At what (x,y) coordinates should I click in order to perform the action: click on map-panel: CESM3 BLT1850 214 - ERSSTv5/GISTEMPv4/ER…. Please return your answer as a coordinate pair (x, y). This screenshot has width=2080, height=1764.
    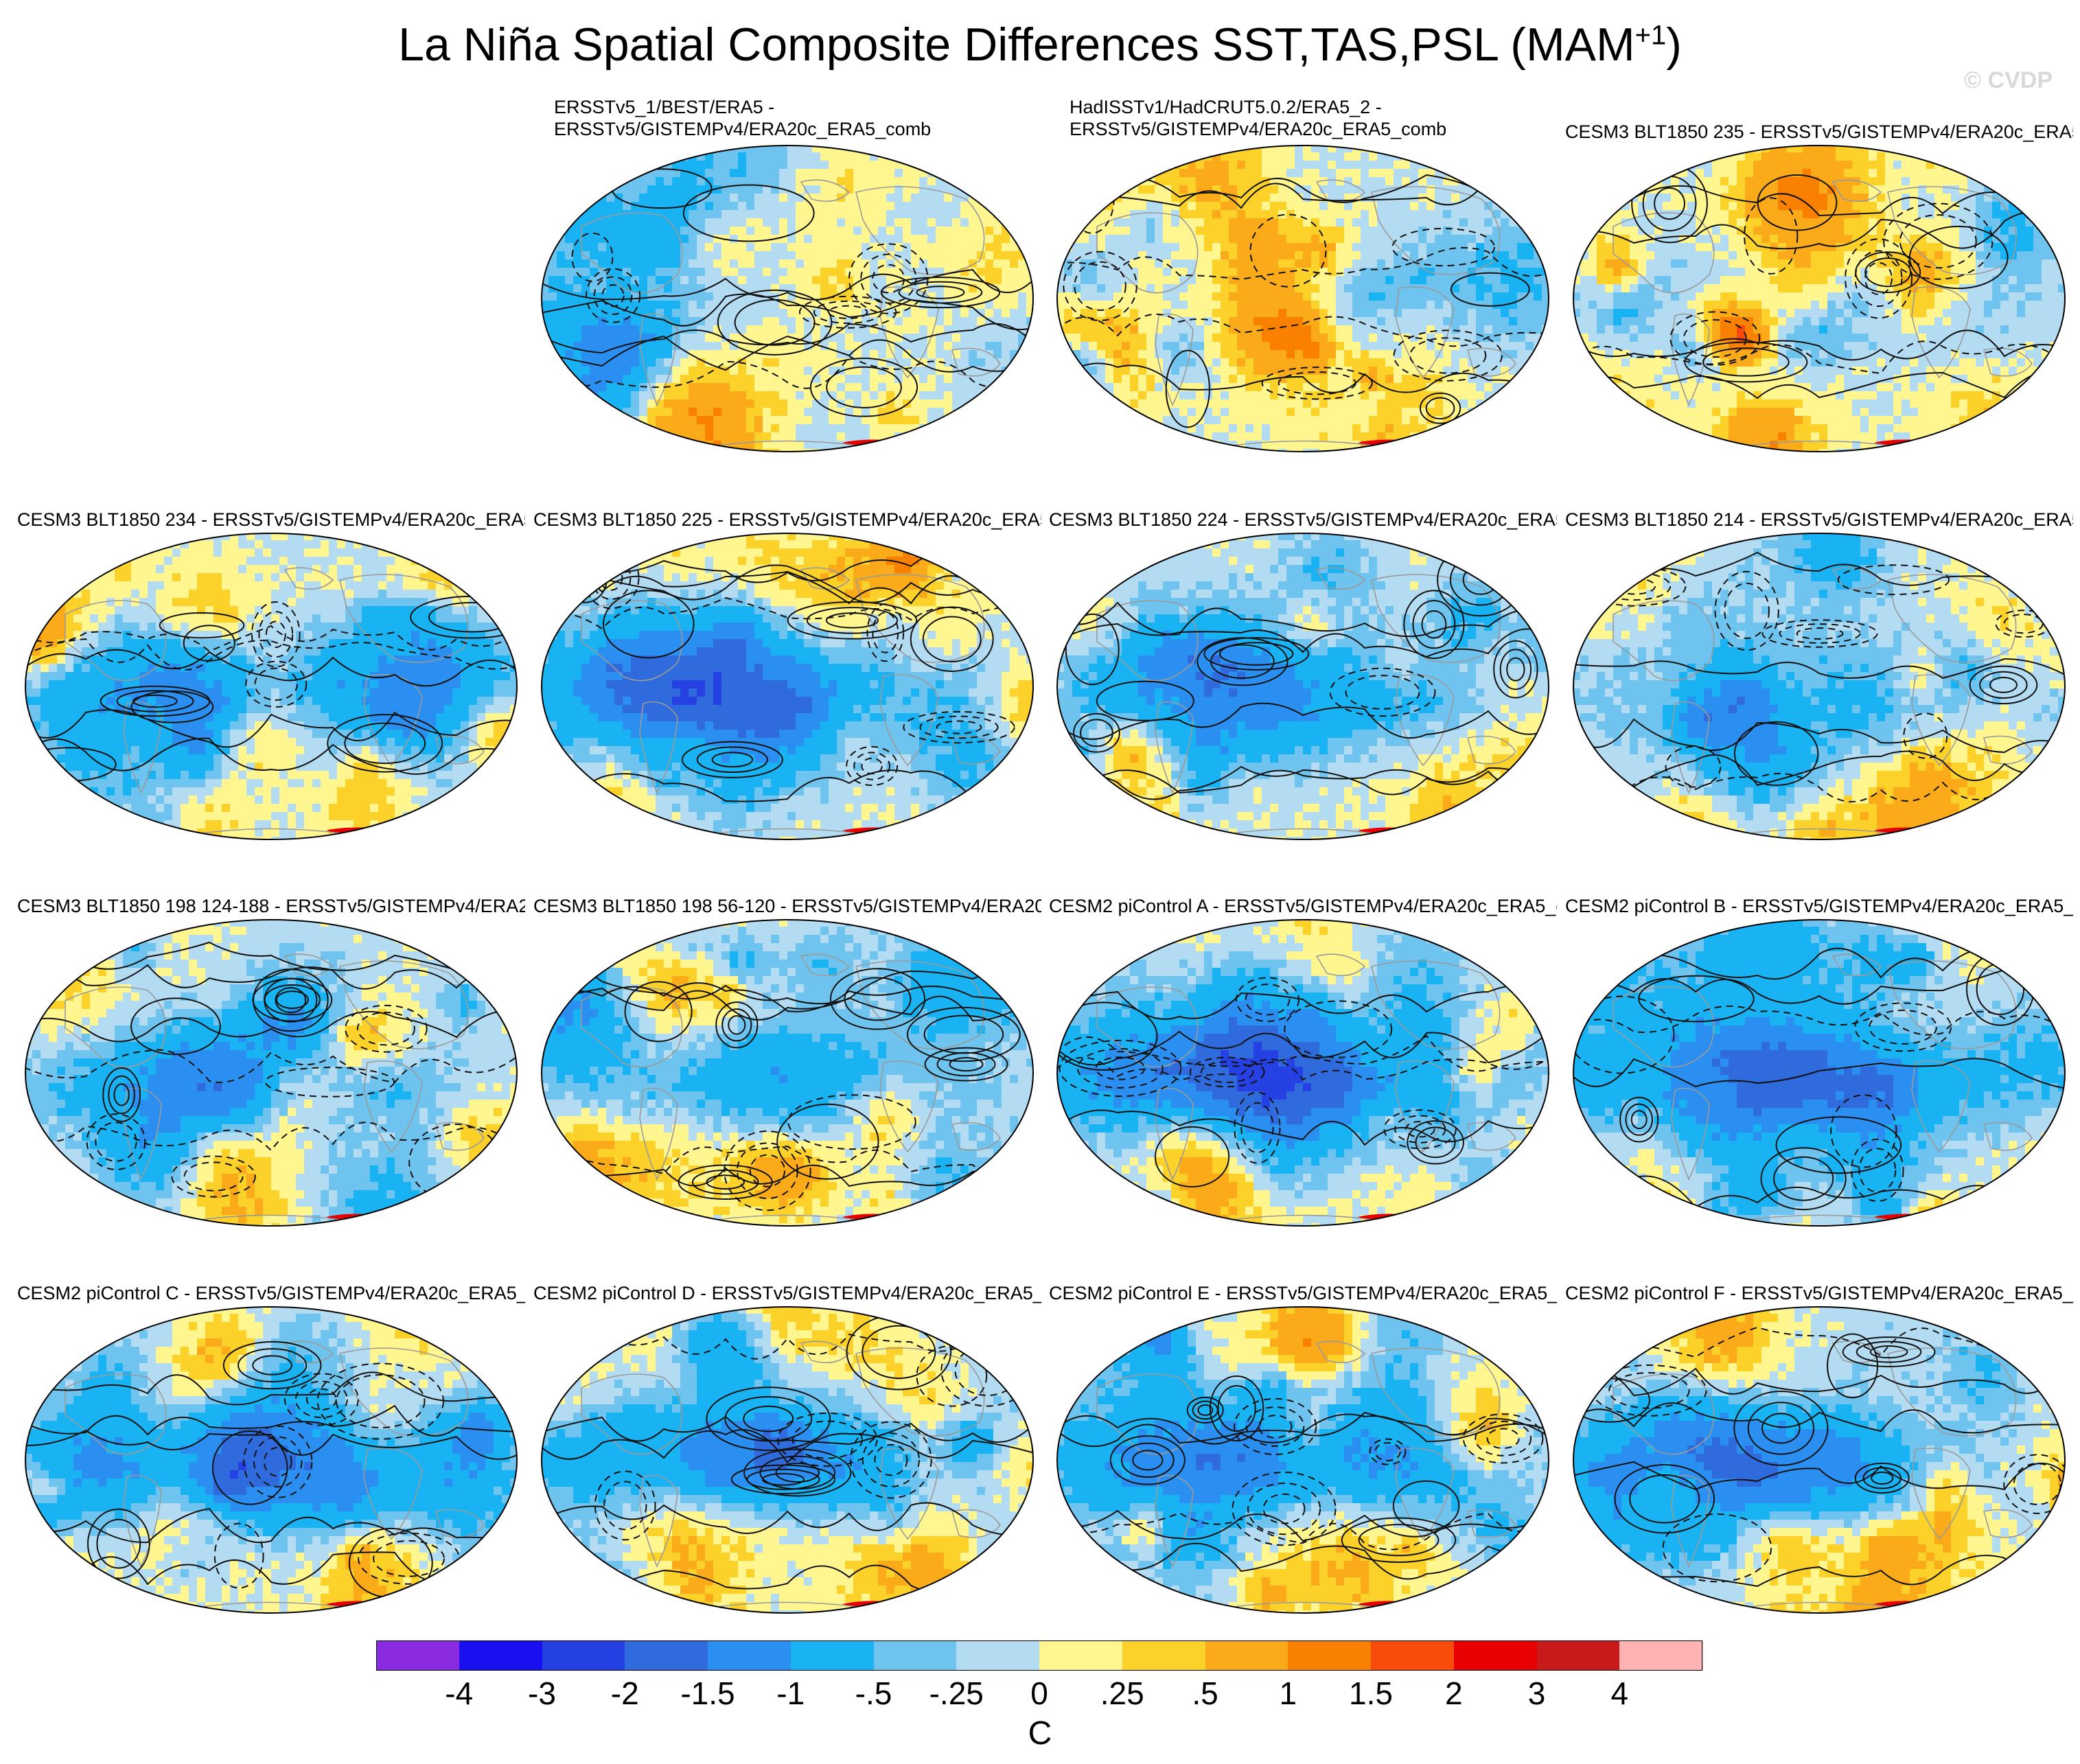
    Looking at the image, I should click on (1819, 676).